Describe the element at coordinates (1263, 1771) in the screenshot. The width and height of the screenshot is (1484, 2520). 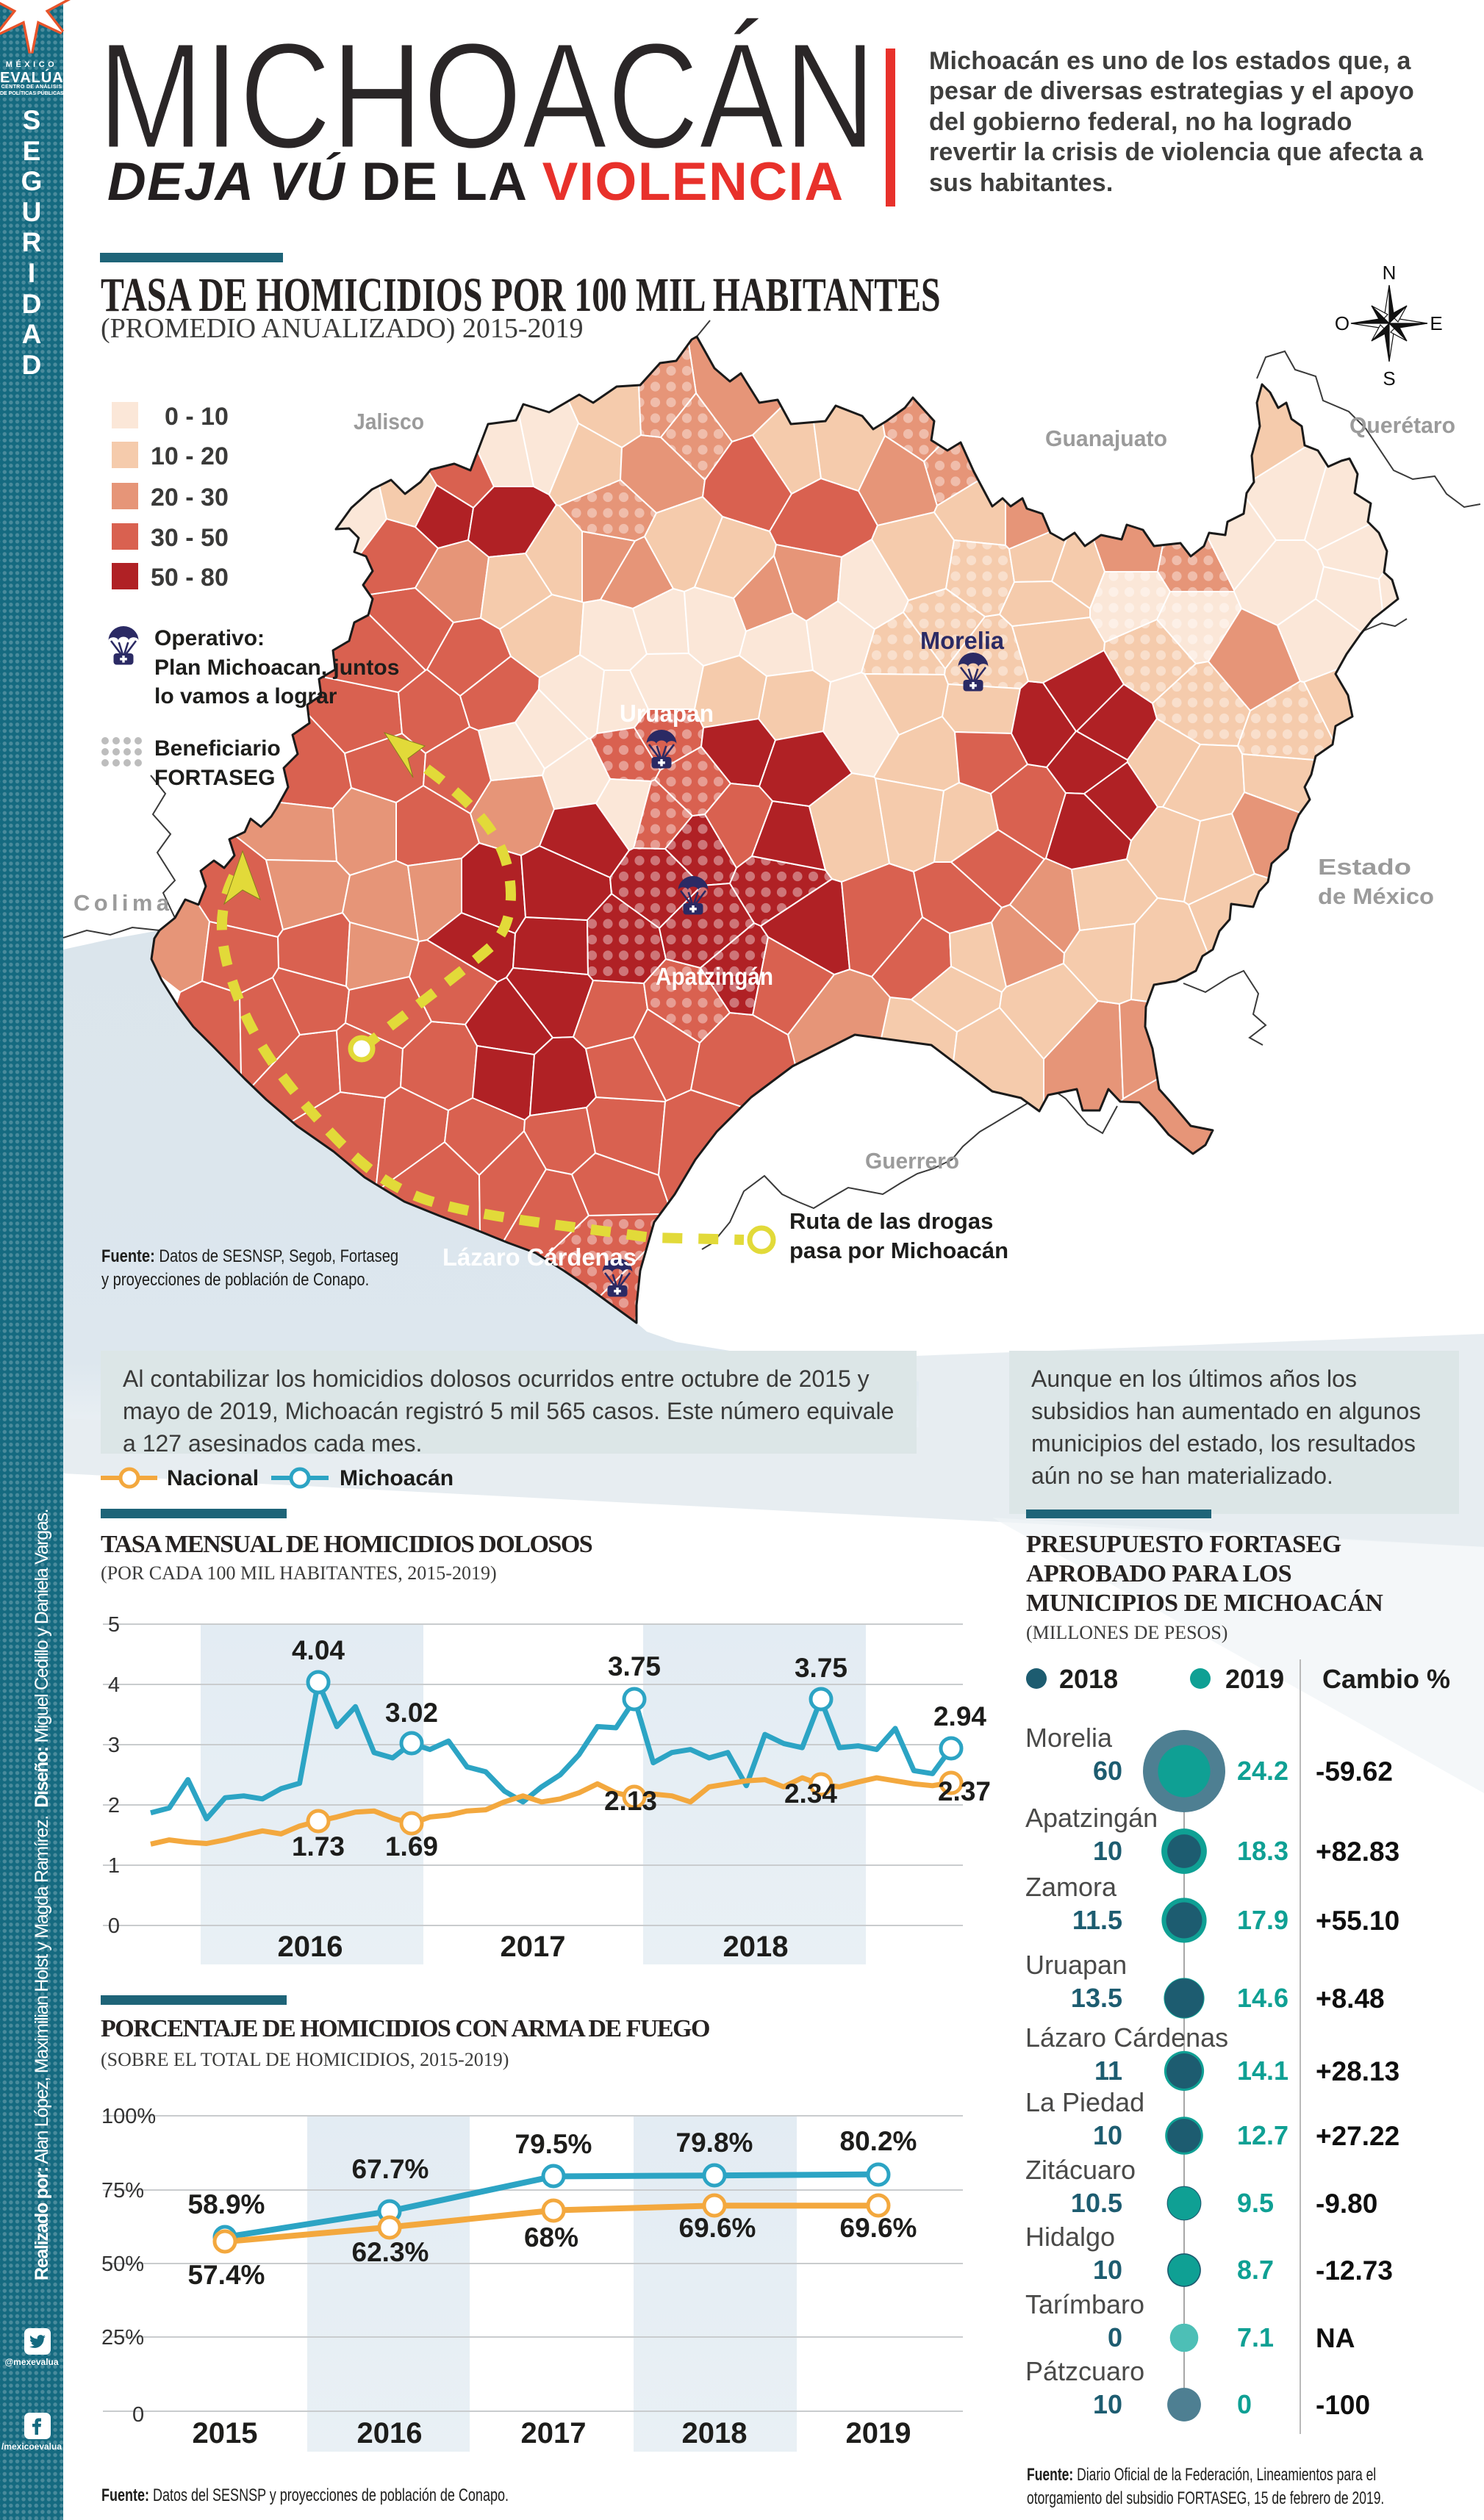
I see `svg-text: 24.2` at that location.